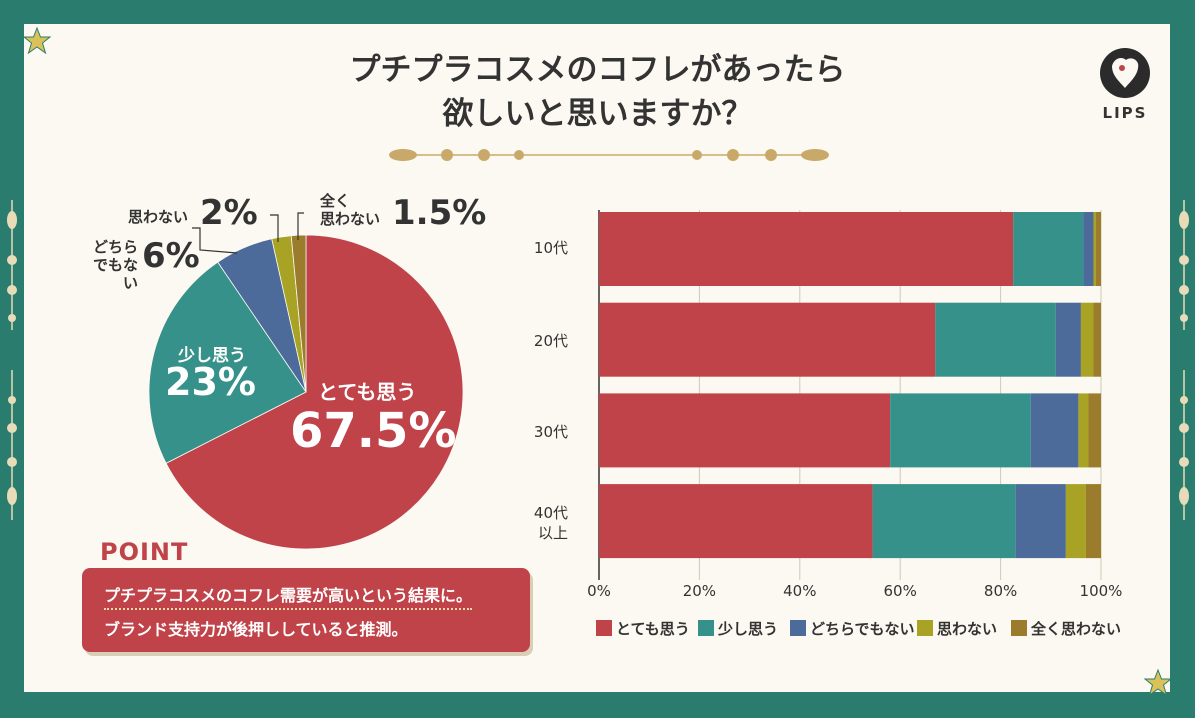 The height and width of the screenshot is (718, 1195). Describe the element at coordinates (439, 213) in the screenshot. I see `pie-pct-never: 1.5%` at that location.